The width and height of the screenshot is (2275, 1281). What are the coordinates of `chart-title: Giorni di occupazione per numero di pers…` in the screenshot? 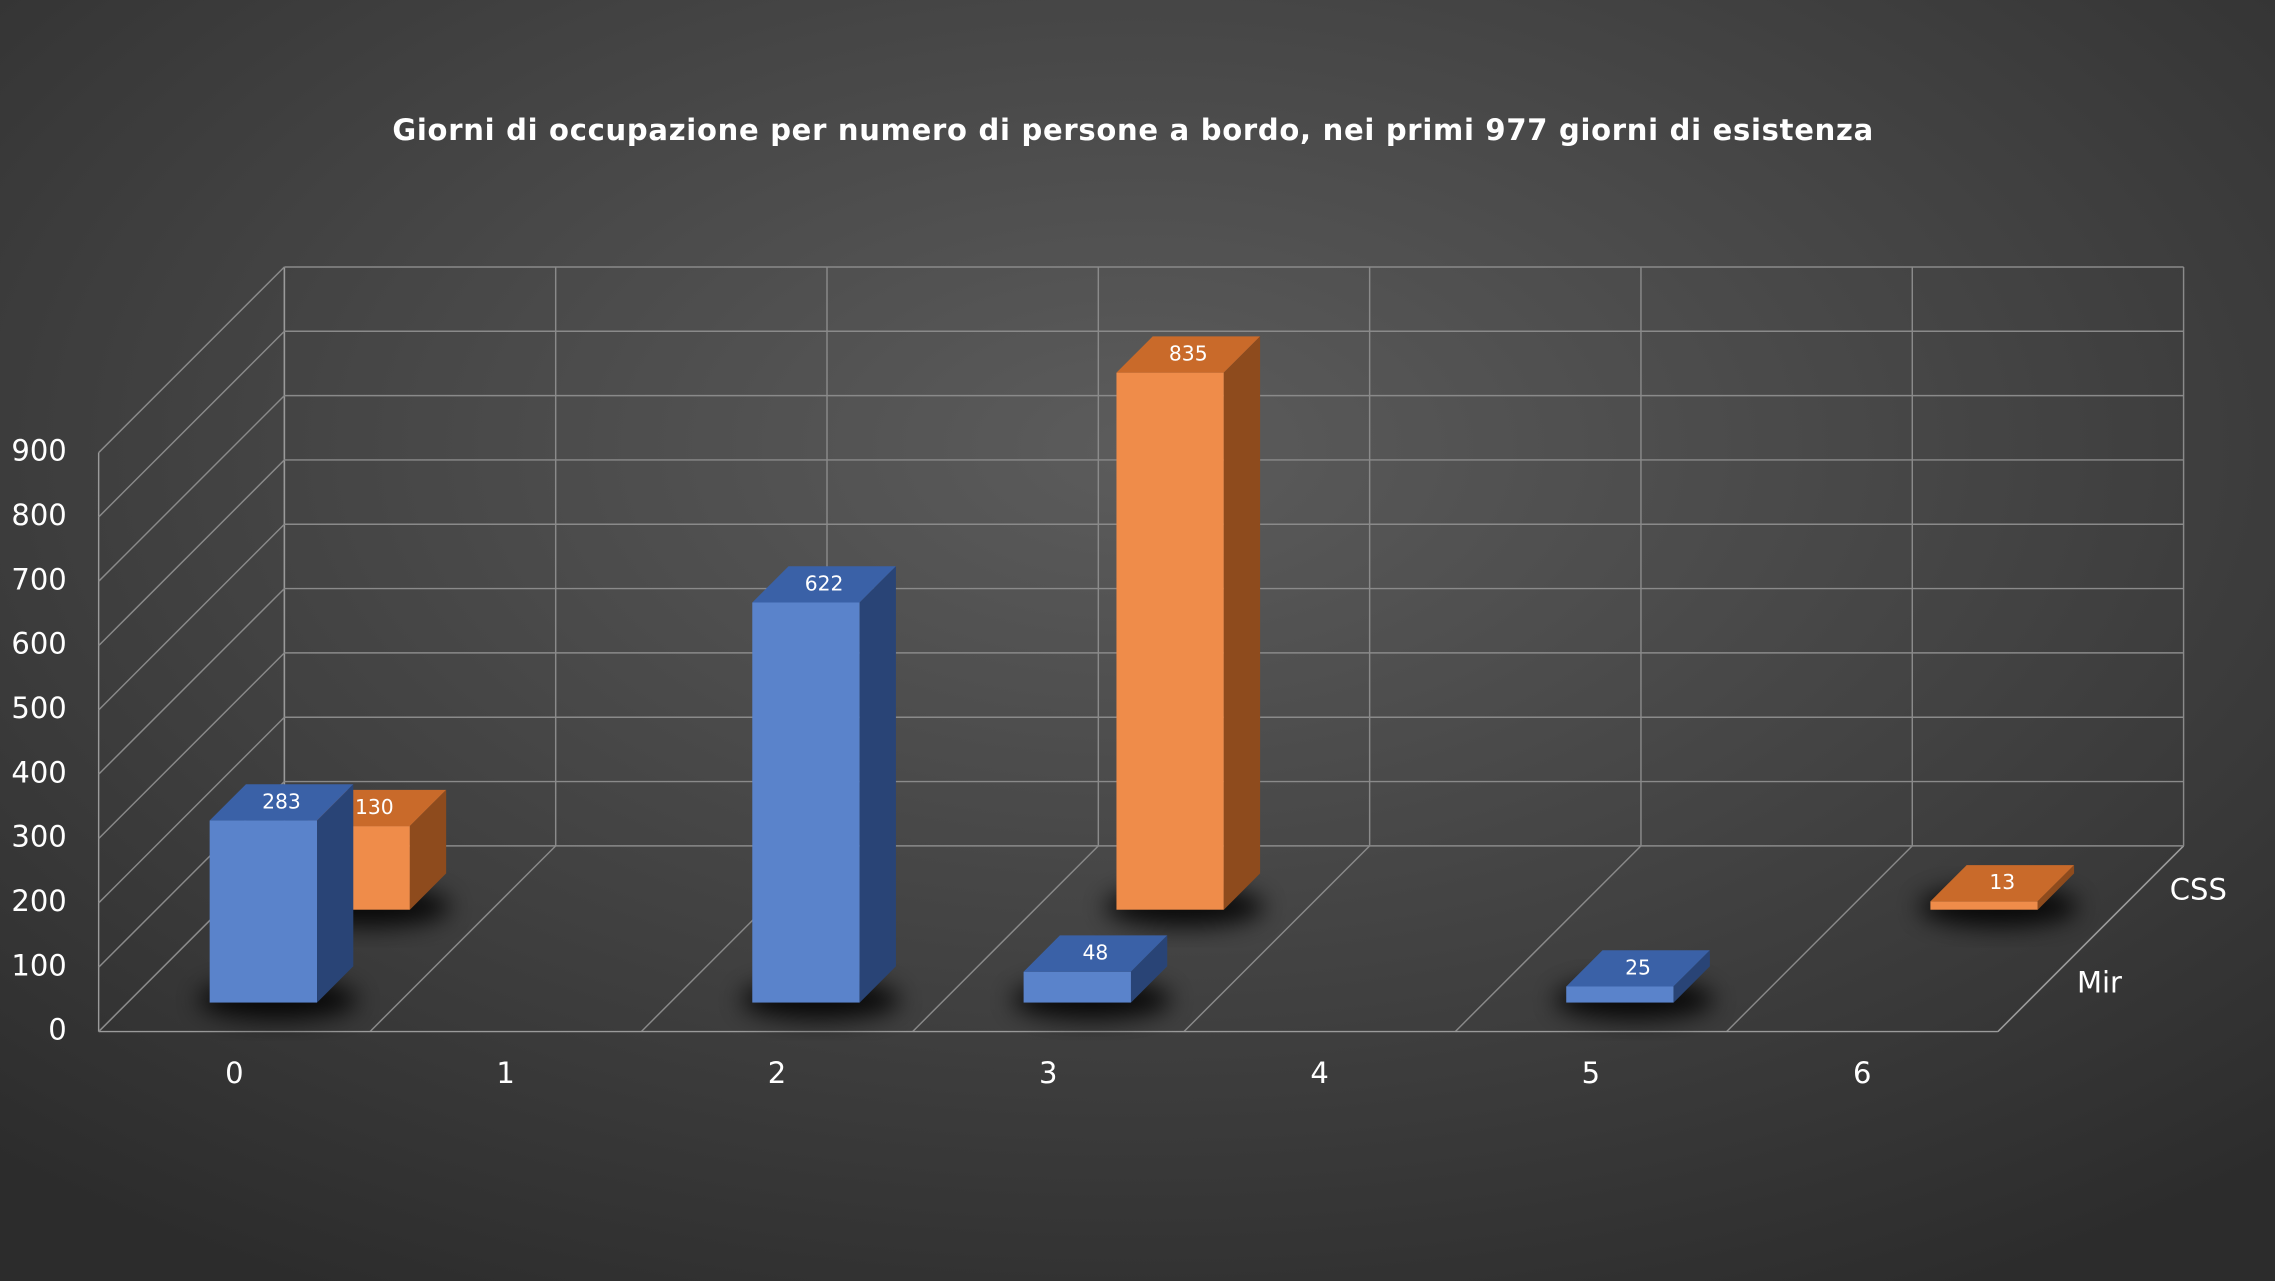 It's located at (1133, 130).